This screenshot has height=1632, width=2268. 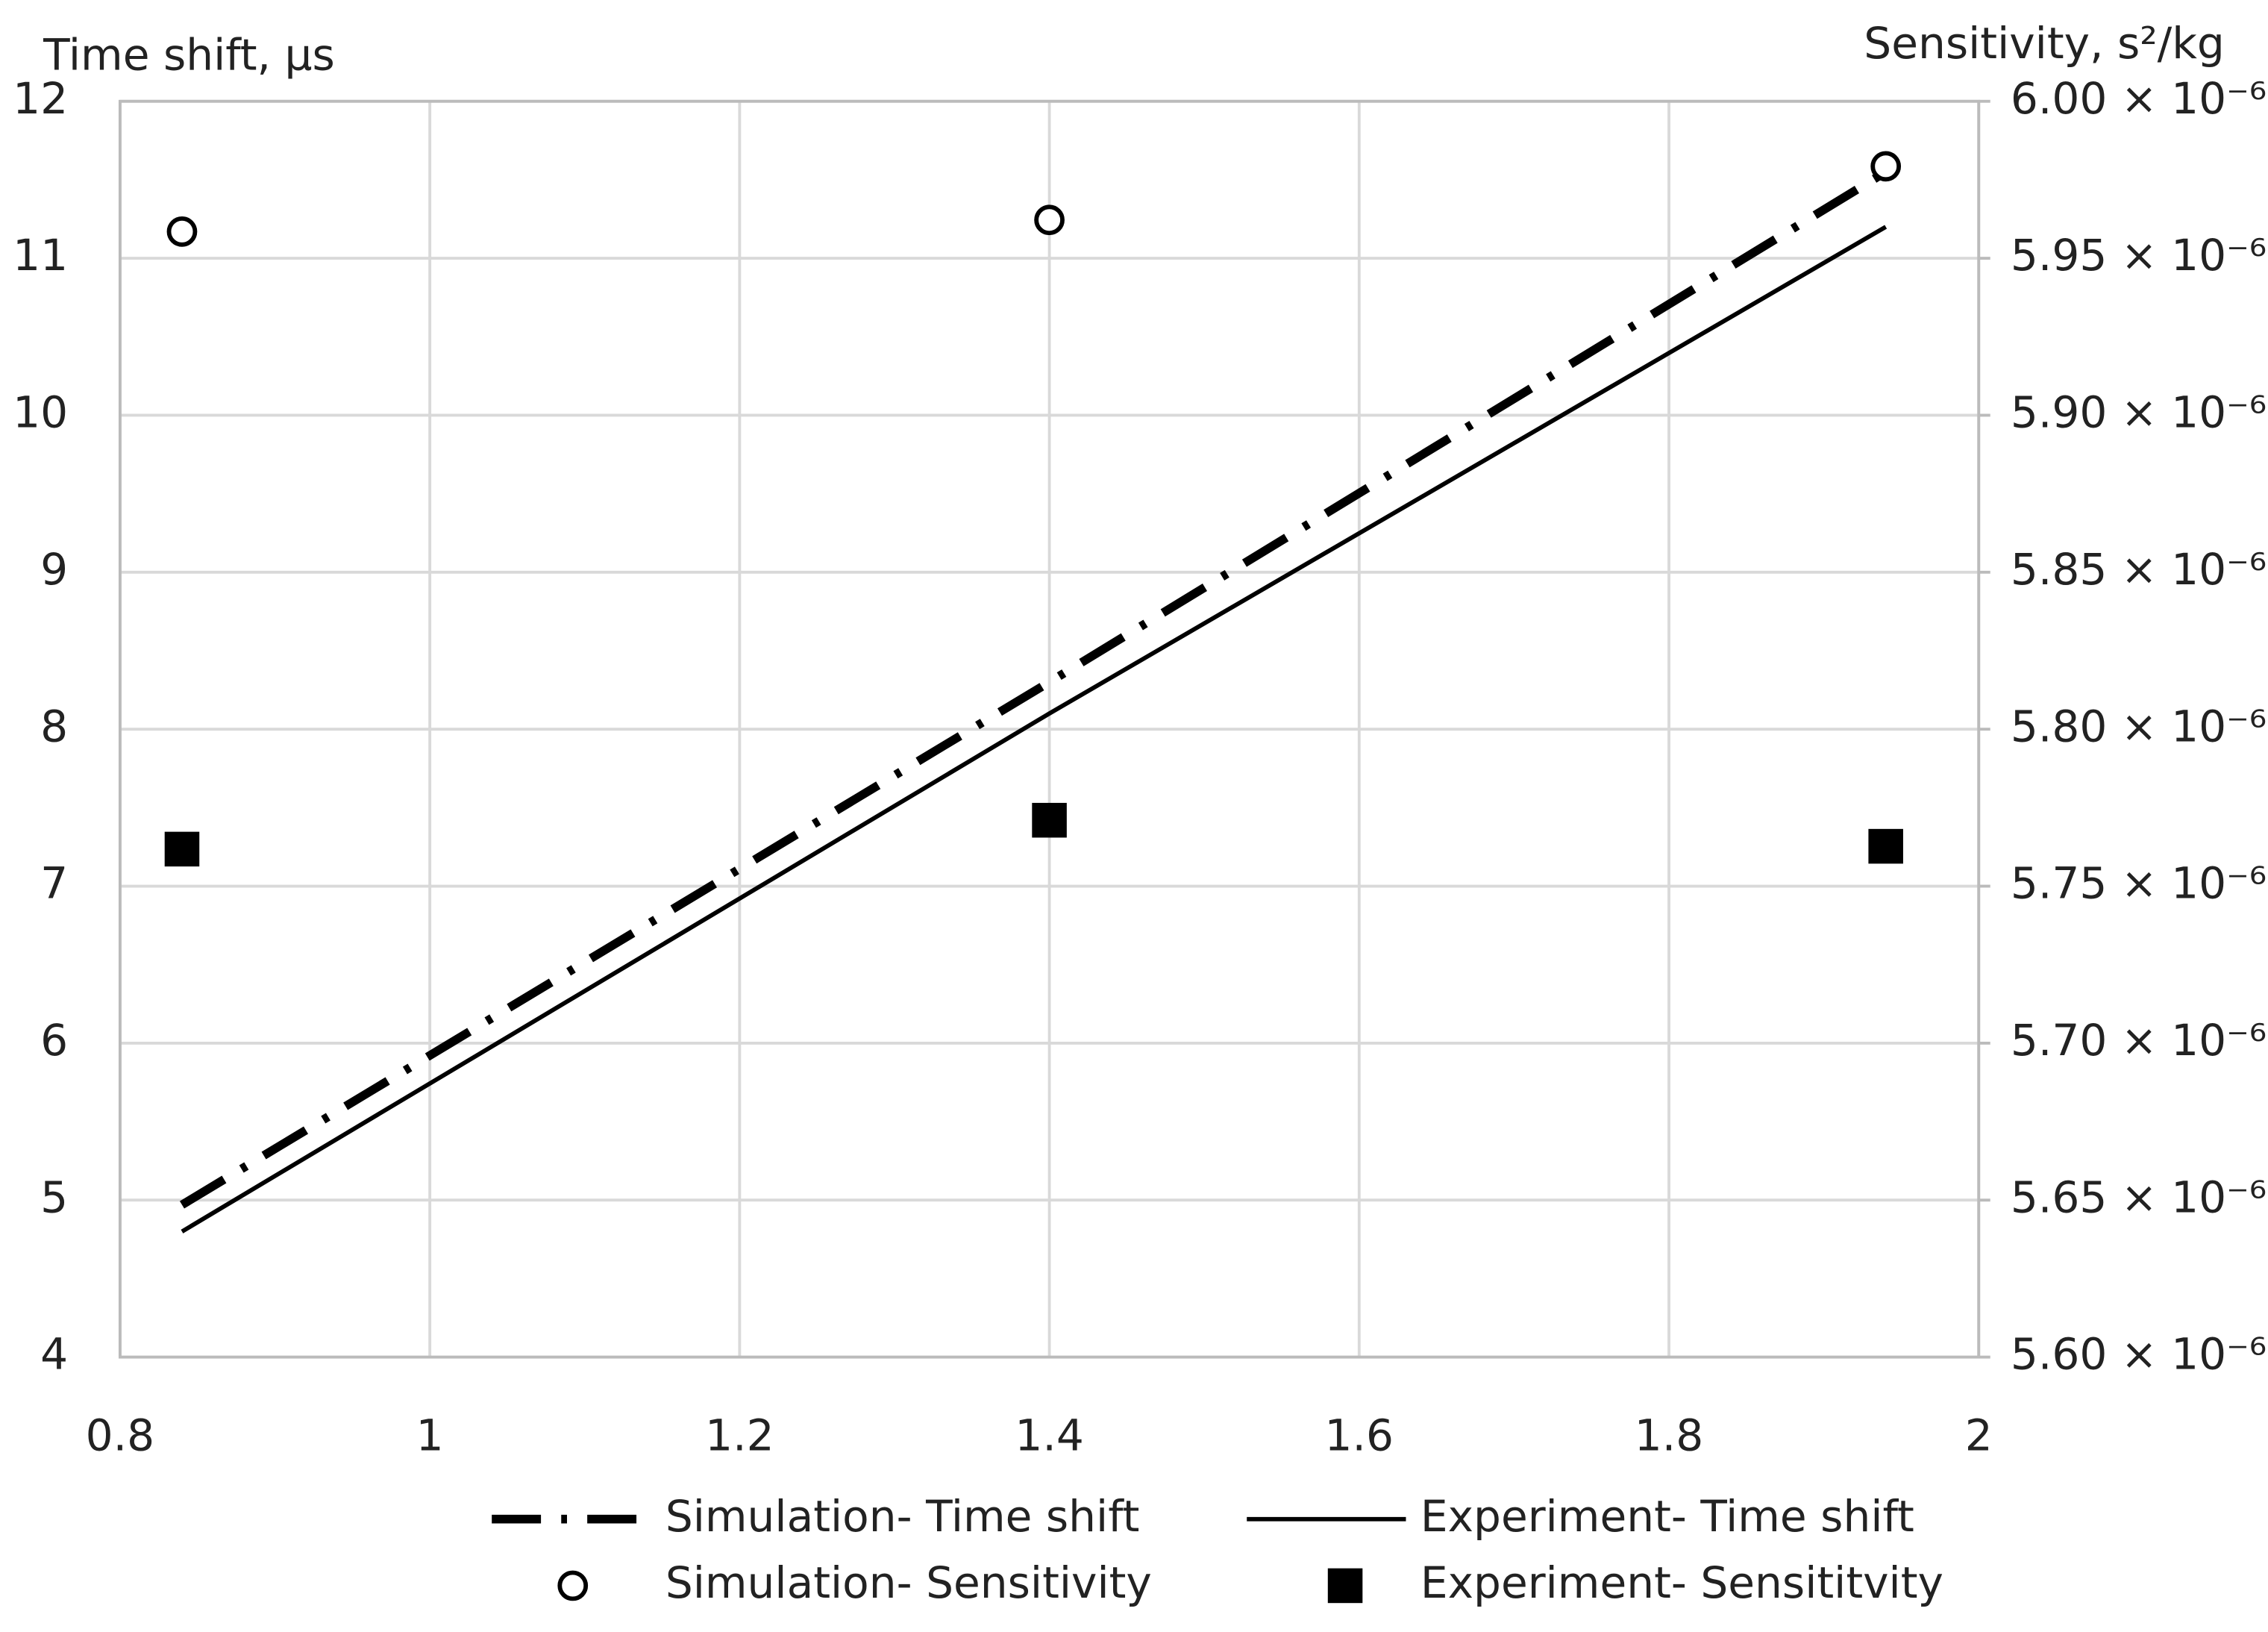 I want to click on legend-label: Simulation- Time shift, so click(x=902, y=1516).